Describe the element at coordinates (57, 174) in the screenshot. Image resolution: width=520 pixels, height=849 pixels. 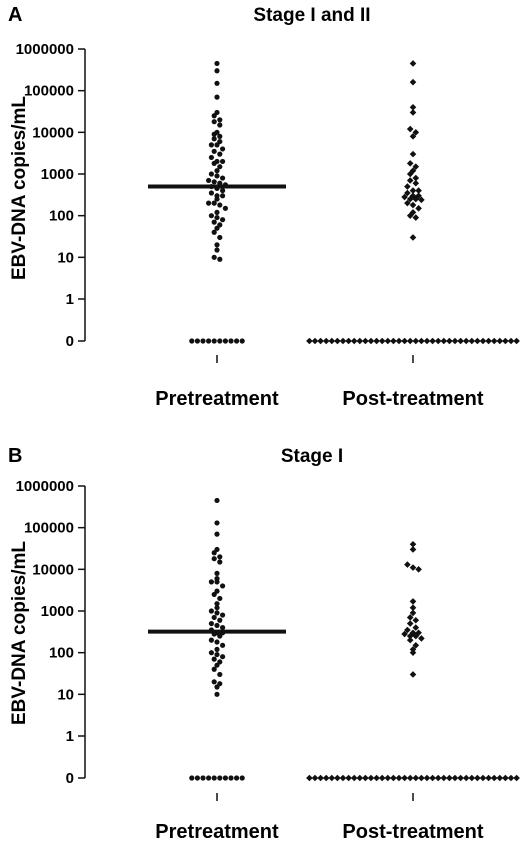
I see `y-tick-label: 1000` at that location.